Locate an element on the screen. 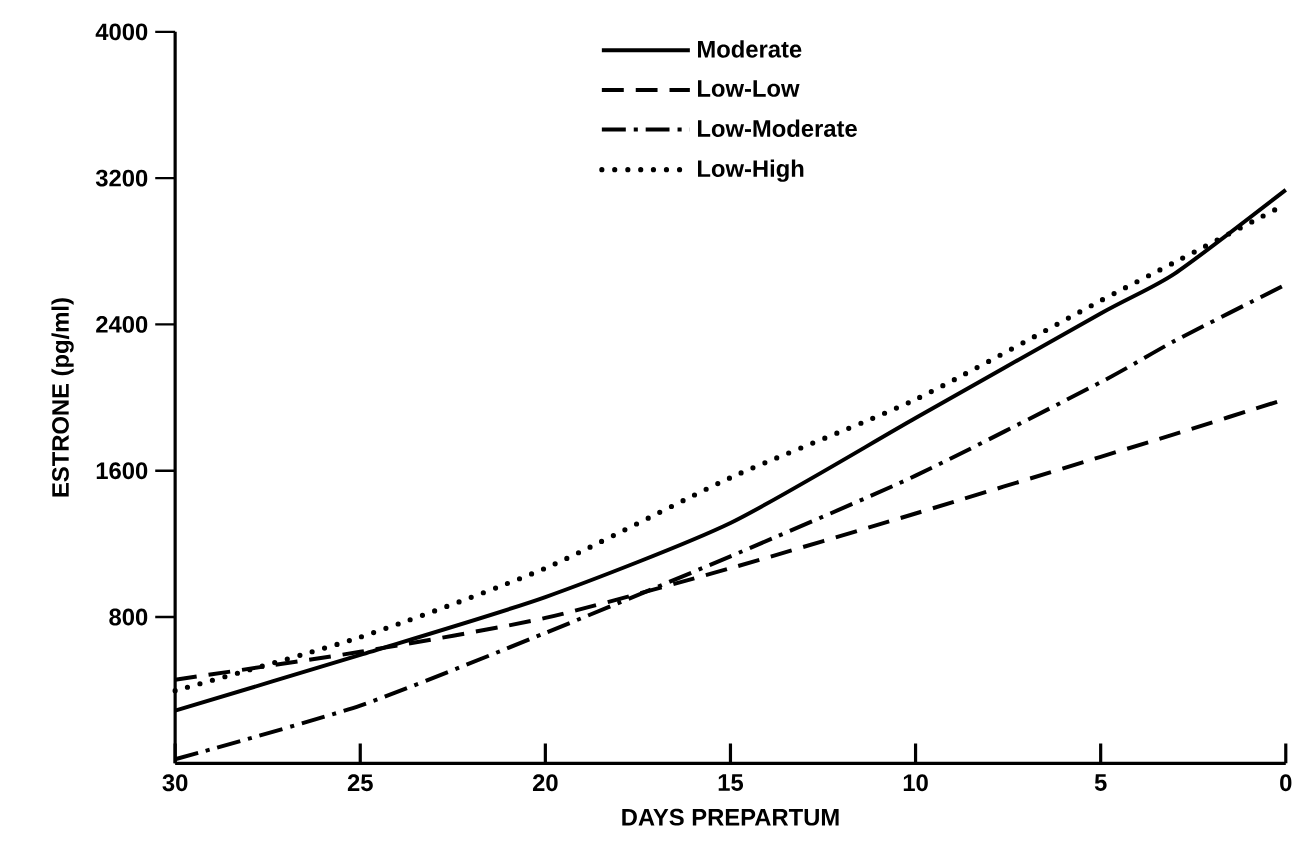  legend-label: Low-Low is located at coordinates (749, 88).